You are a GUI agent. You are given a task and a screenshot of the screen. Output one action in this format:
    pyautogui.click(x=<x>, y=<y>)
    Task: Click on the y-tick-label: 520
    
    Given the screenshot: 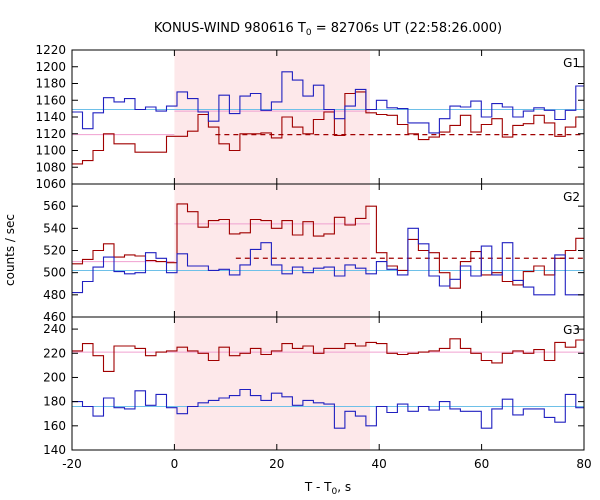 What is the action you would take?
    pyautogui.click(x=54, y=251)
    